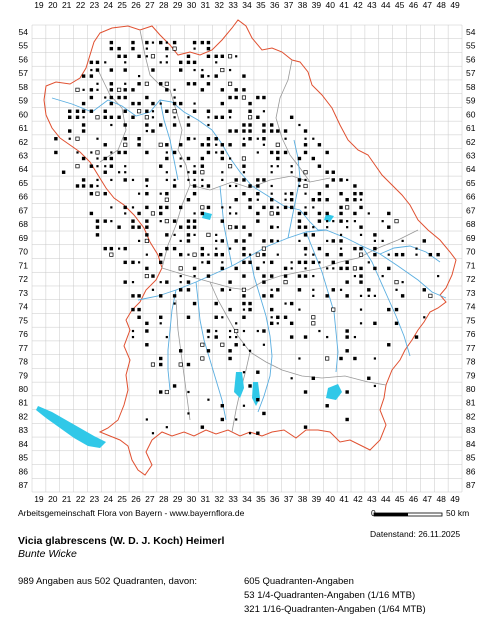 The image size is (500, 620). What do you see at coordinates (289, 499) in the screenshot?
I see `x-tick-label: 37` at bounding box center [289, 499].